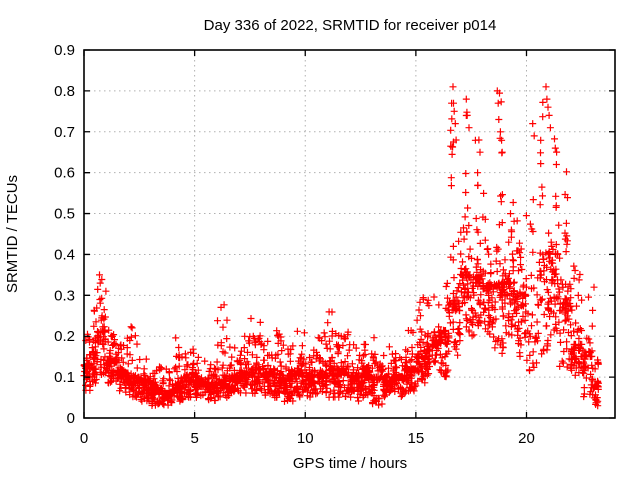 This screenshot has width=640, height=480. What do you see at coordinates (64, 91) in the screenshot?
I see `y-tick-label: 0.8` at bounding box center [64, 91].